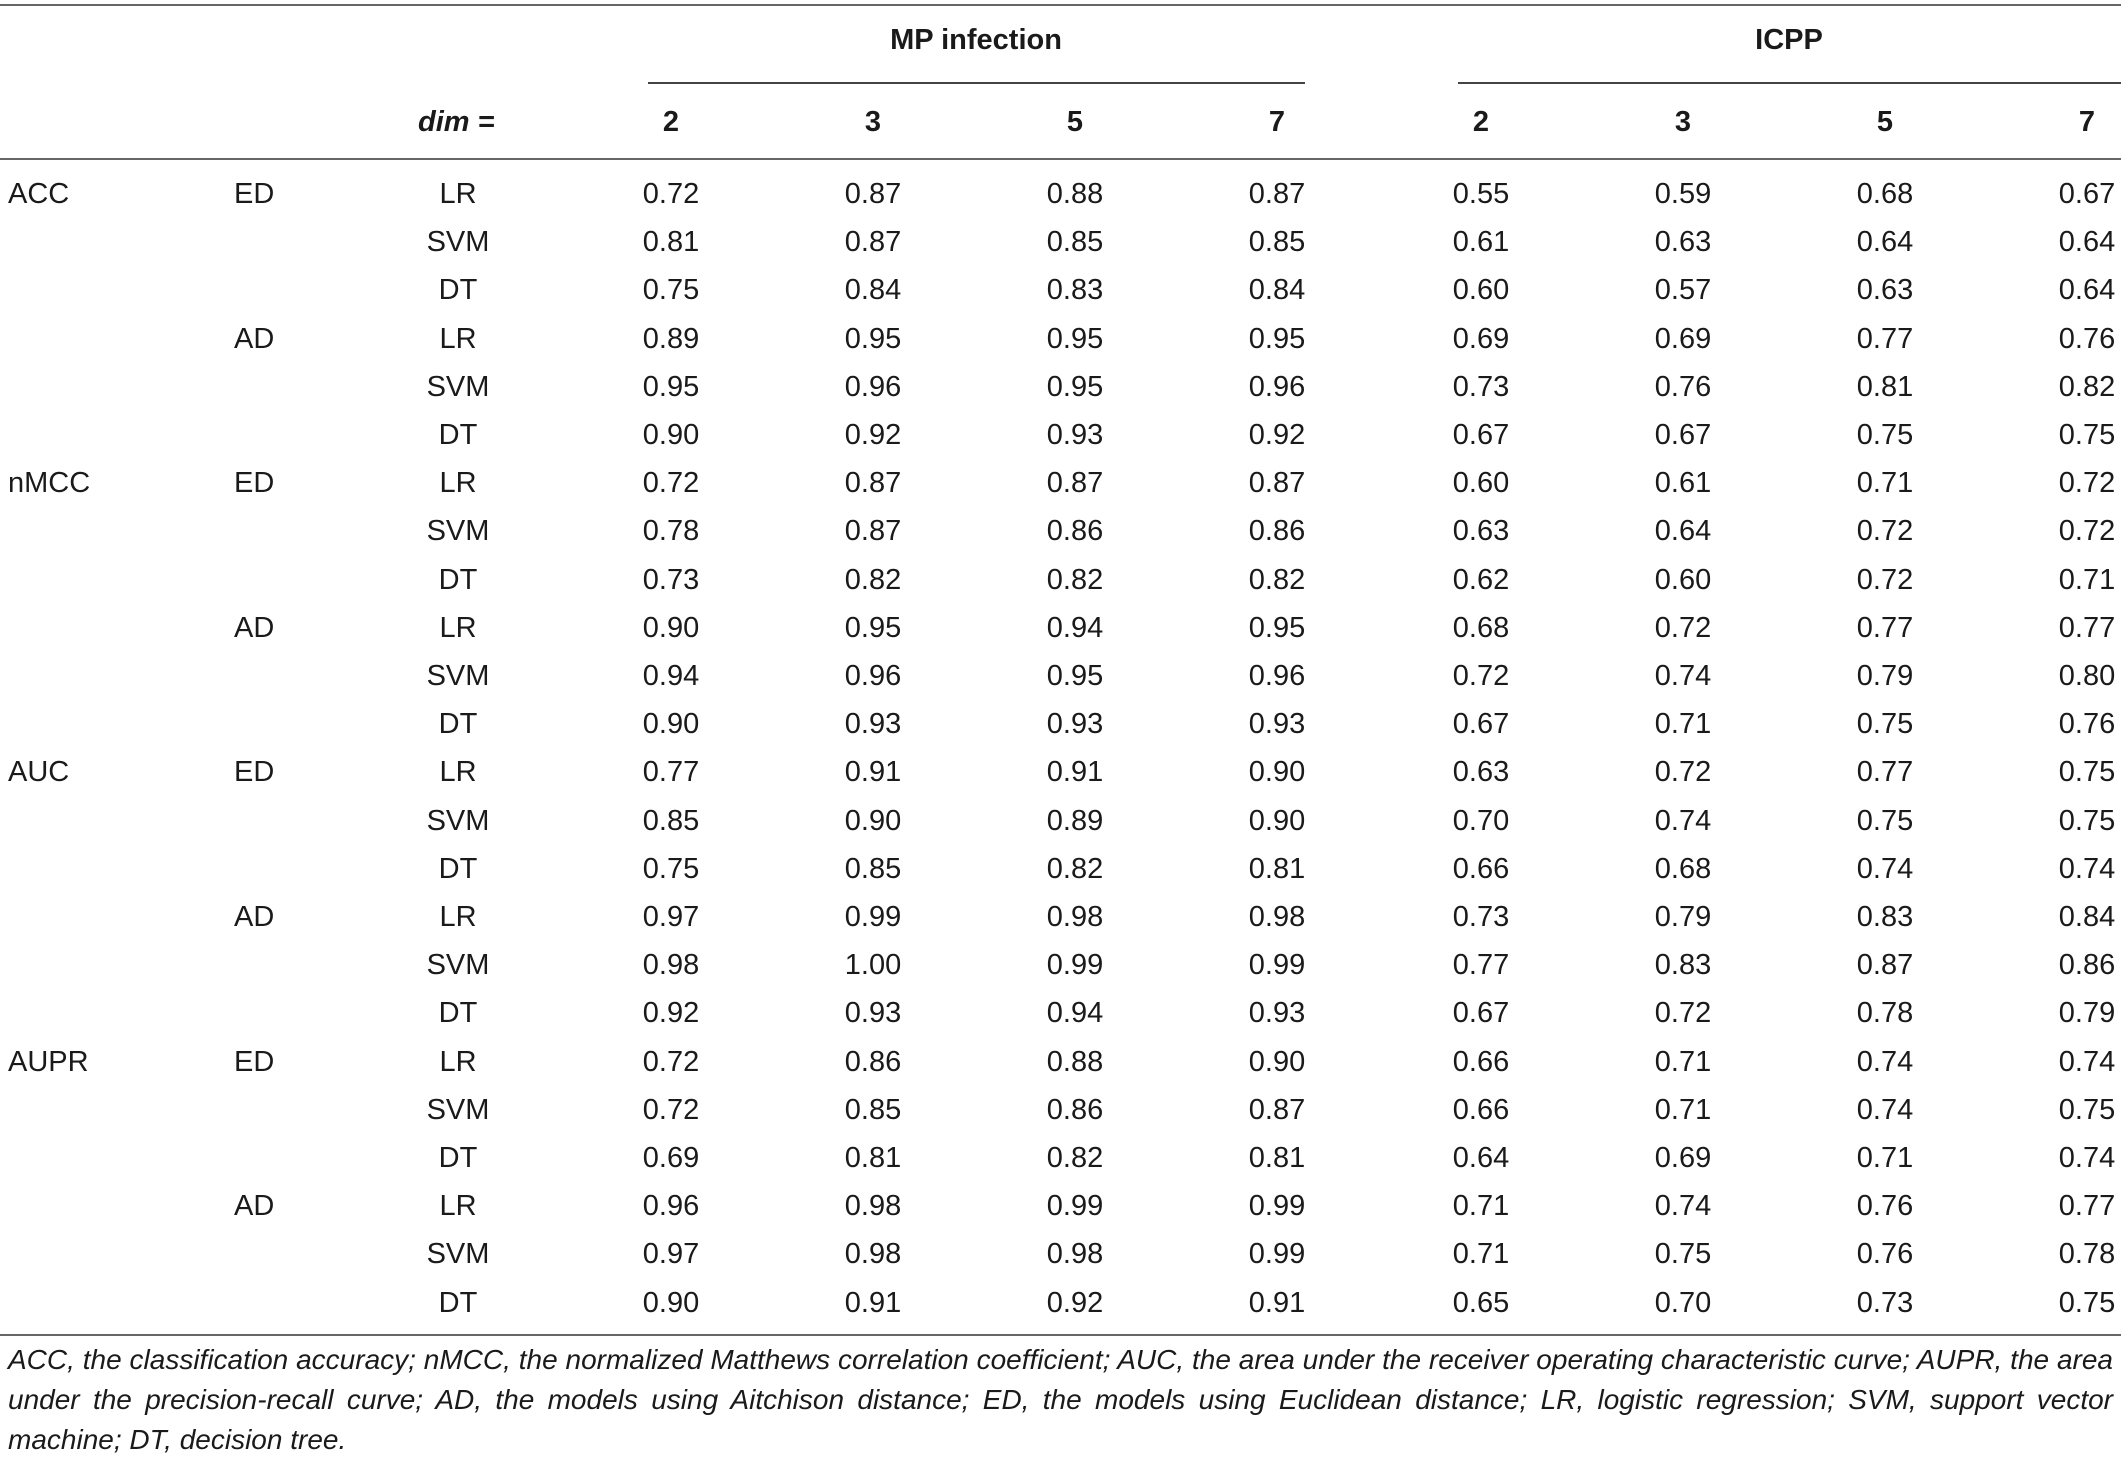 The width and height of the screenshot is (2121, 1460). Describe the element at coordinates (1683, 194) in the screenshot. I see `value-cell: 0.59` at that location.